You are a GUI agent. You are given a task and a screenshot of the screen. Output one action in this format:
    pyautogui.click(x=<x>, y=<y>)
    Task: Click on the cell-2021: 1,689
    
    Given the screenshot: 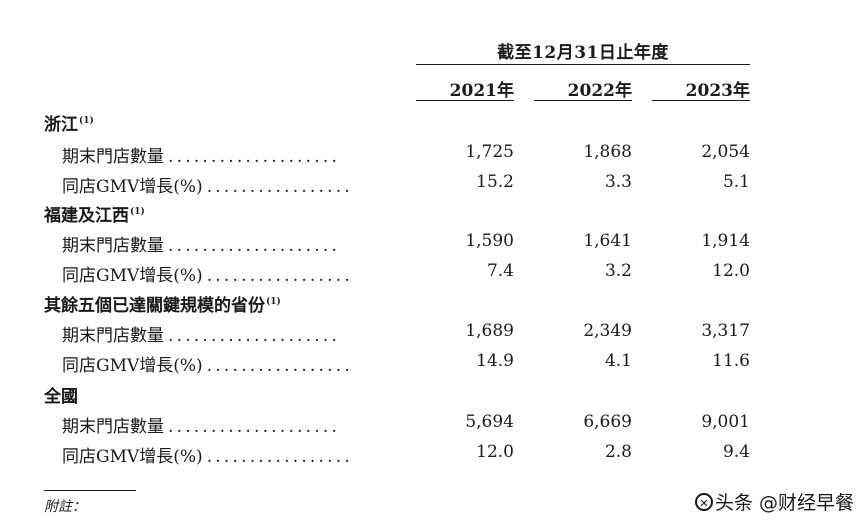 What is the action you would take?
    pyautogui.click(x=489, y=331)
    